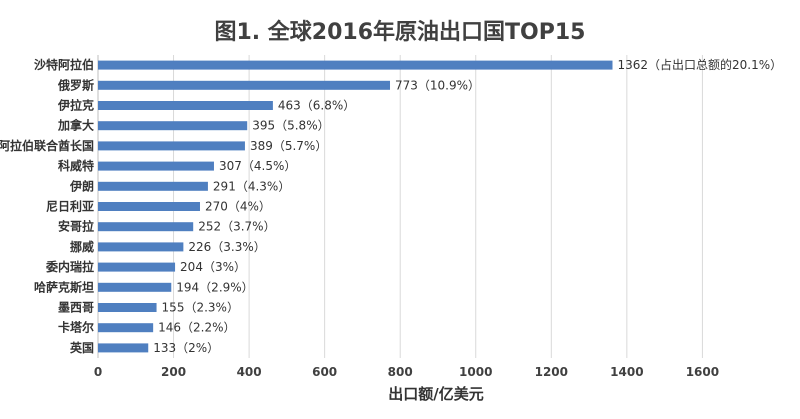  I want to click on category-label: 卡塔尔, so click(76, 327).